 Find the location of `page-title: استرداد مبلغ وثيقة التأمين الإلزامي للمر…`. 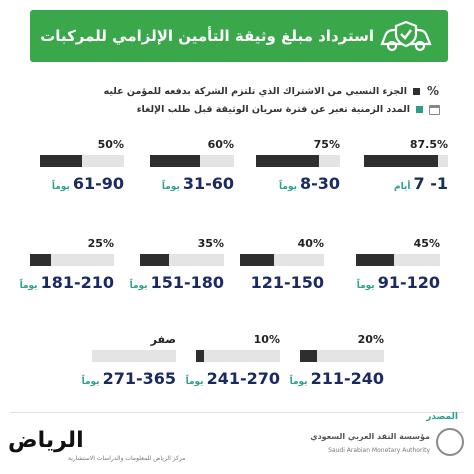

page-title: استرداد مبلغ وثيقة التأمين الإلزامي للمر… is located at coordinates (207, 36).